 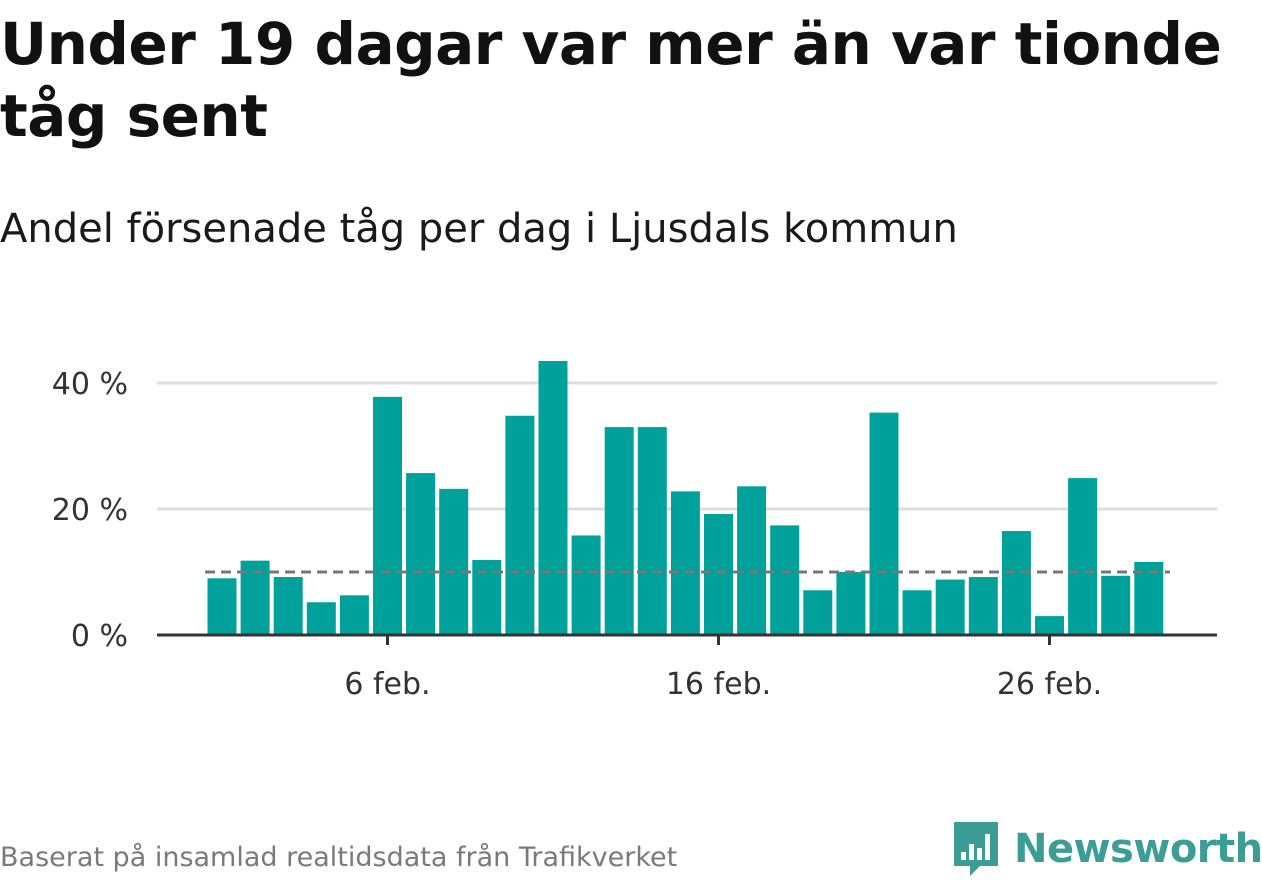 I want to click on y-tick-label: 20 %, so click(x=90, y=510).